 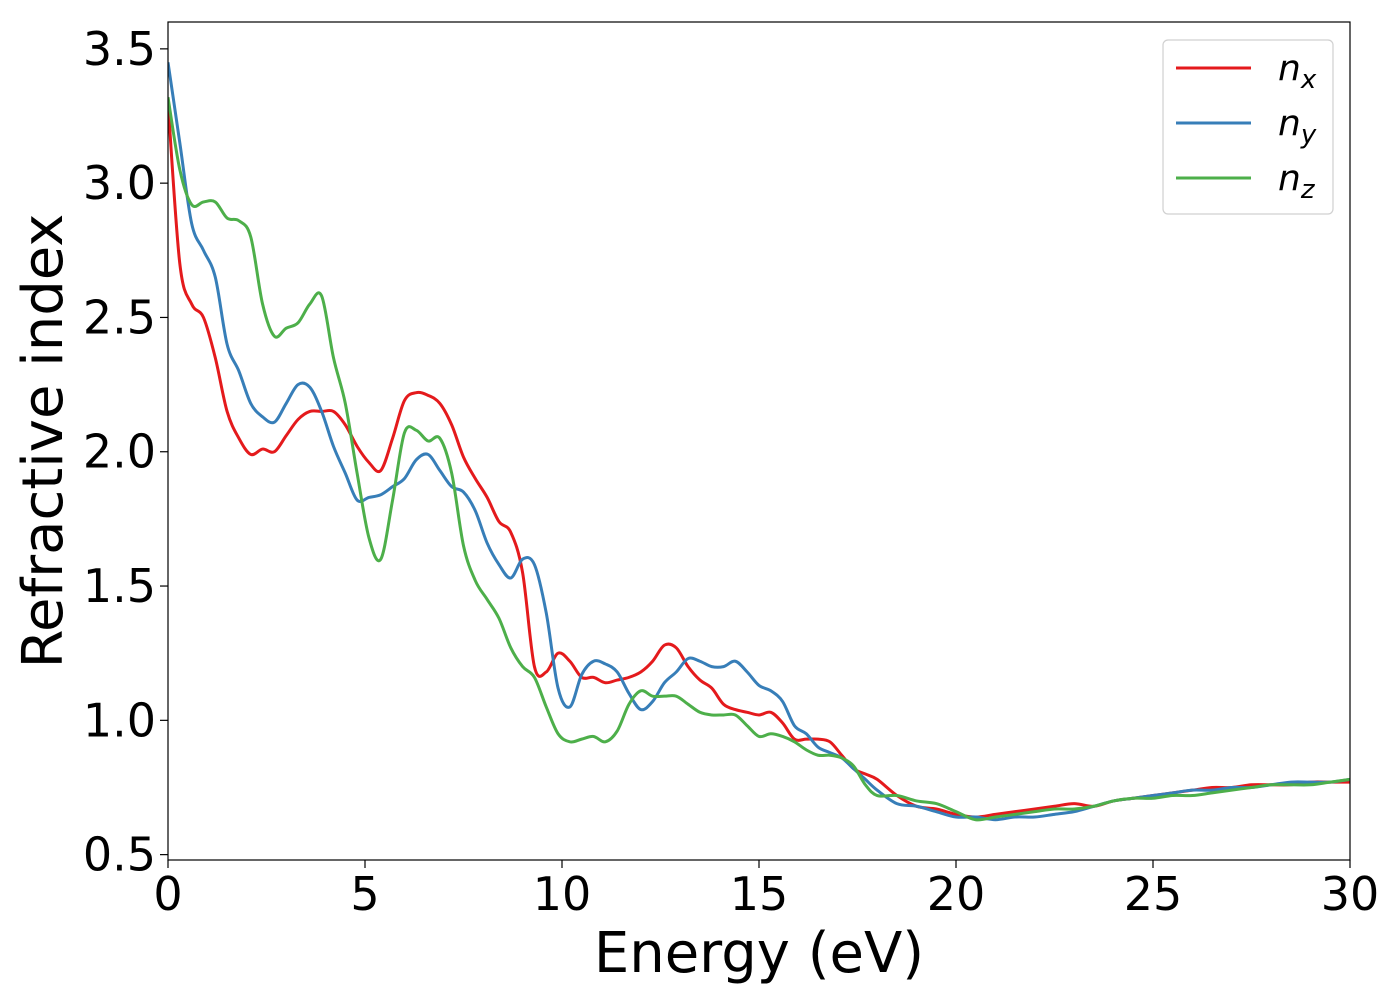 I want to click on legend-label: nz, so click(x=1297, y=181).